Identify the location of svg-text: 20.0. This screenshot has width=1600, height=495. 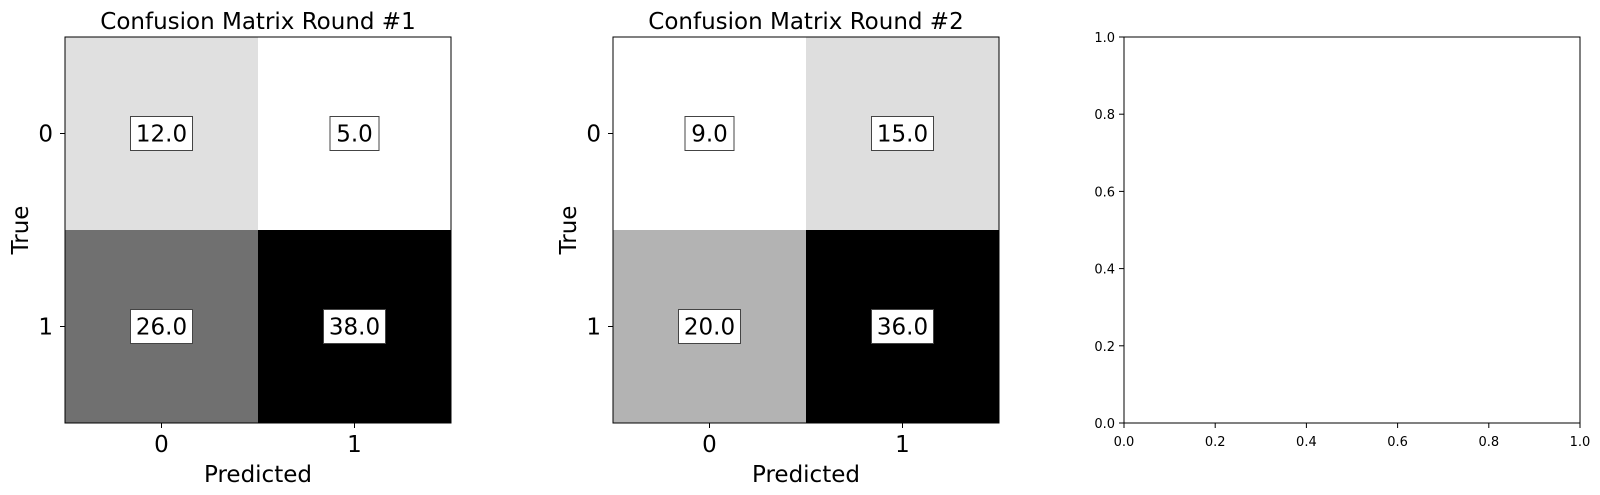
(709, 328).